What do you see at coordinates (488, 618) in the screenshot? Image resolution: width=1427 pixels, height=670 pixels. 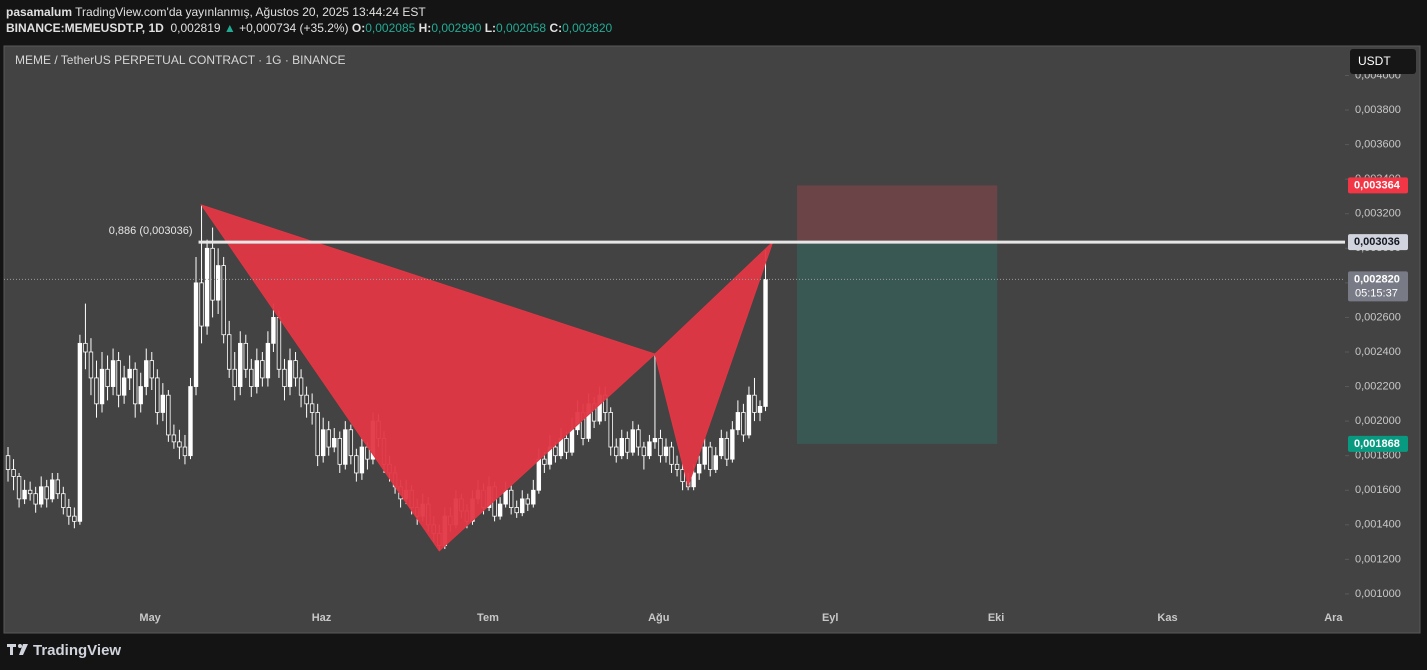 I see `x-tick-label: Tem` at bounding box center [488, 618].